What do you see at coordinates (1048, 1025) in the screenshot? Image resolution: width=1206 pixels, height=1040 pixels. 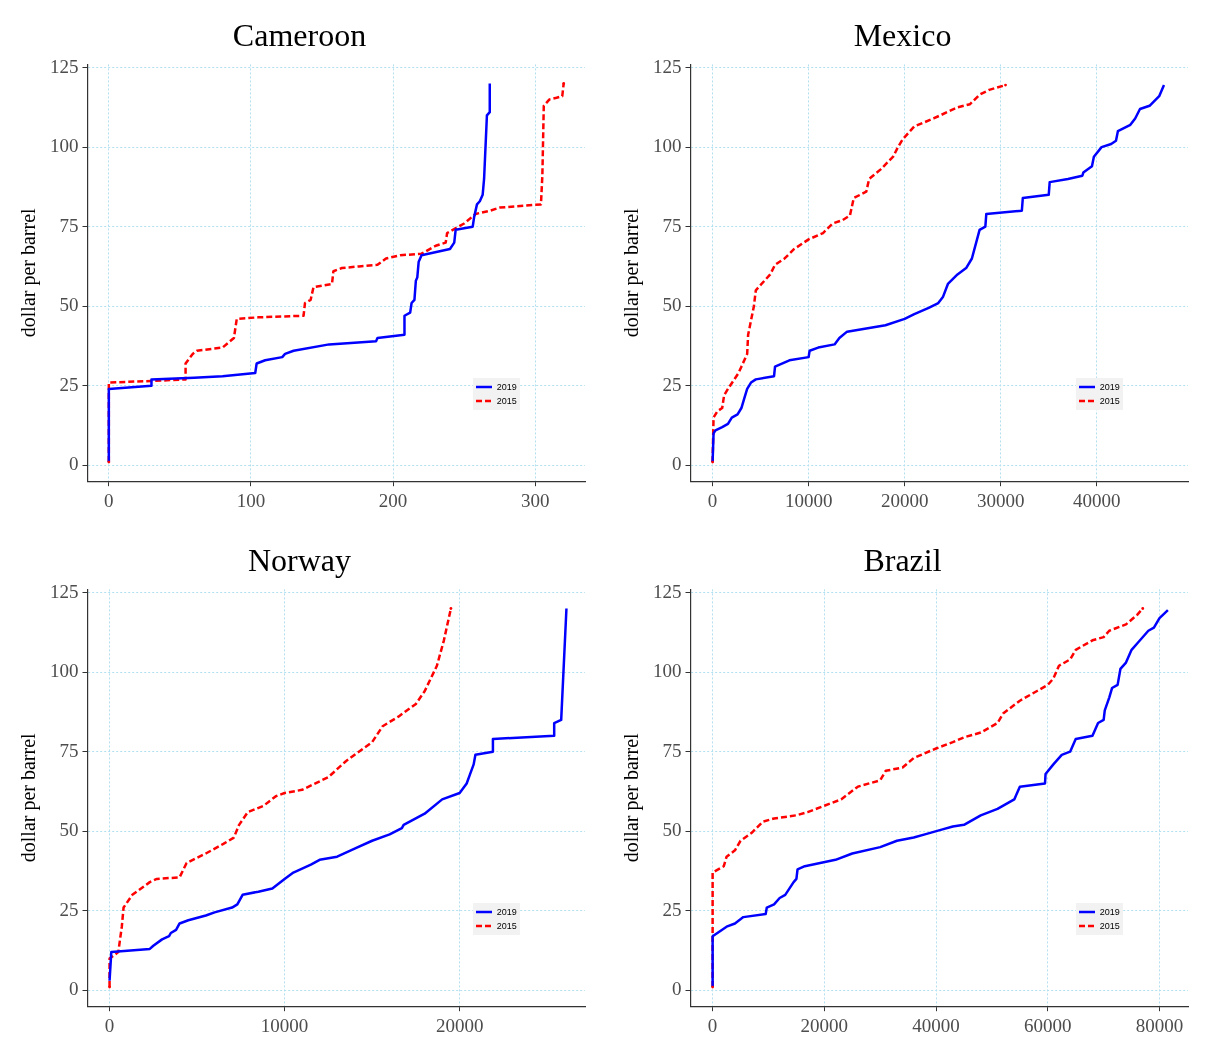 I see `x-tick-label: 60000` at bounding box center [1048, 1025].